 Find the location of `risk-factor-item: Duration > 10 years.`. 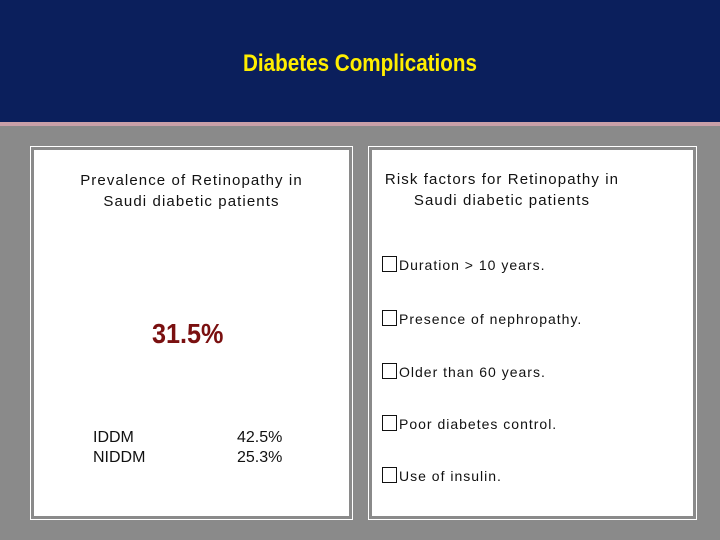

risk-factor-item: Duration > 10 years. is located at coordinates (463, 264).